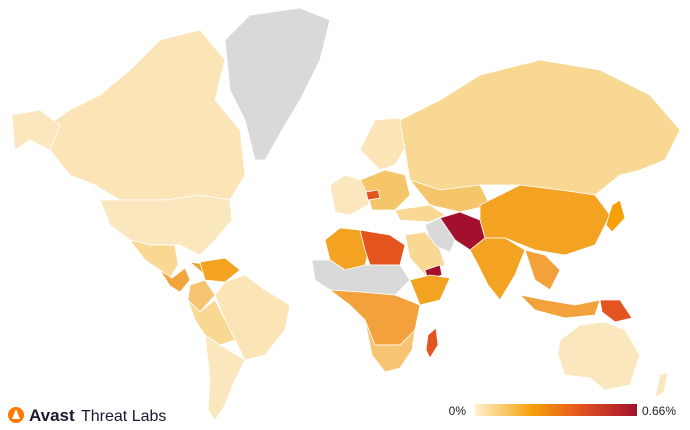  I want to click on central-africa, so click(374, 317).